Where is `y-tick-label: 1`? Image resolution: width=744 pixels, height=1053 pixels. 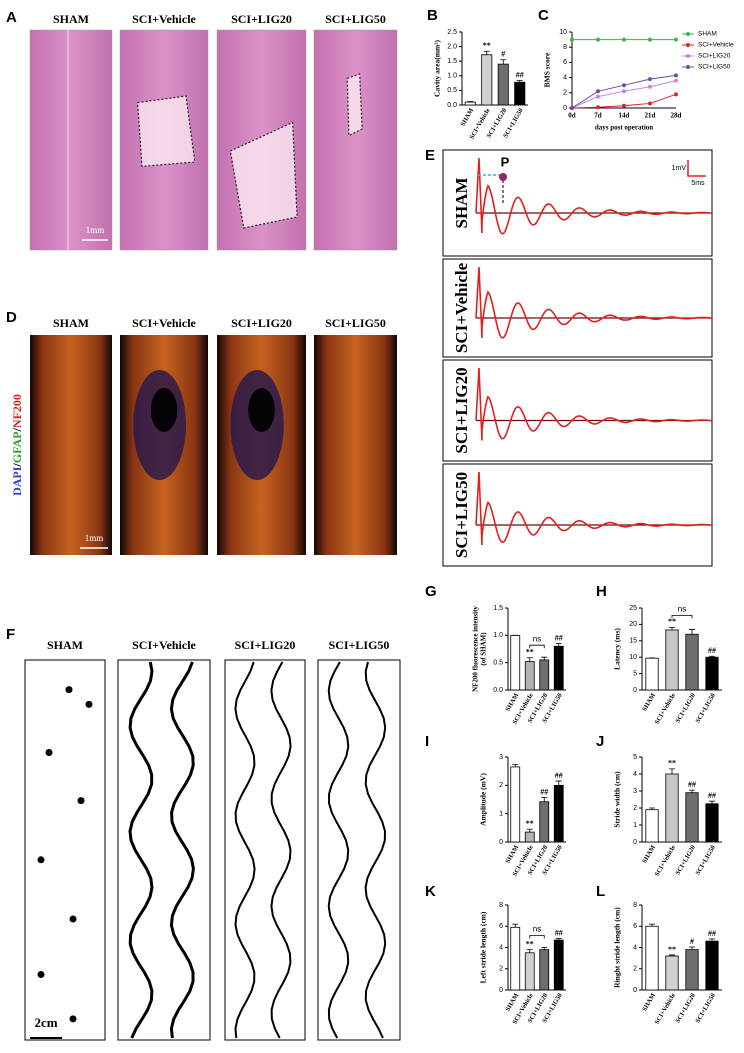 y-tick-label: 1 is located at coordinates (501, 814).